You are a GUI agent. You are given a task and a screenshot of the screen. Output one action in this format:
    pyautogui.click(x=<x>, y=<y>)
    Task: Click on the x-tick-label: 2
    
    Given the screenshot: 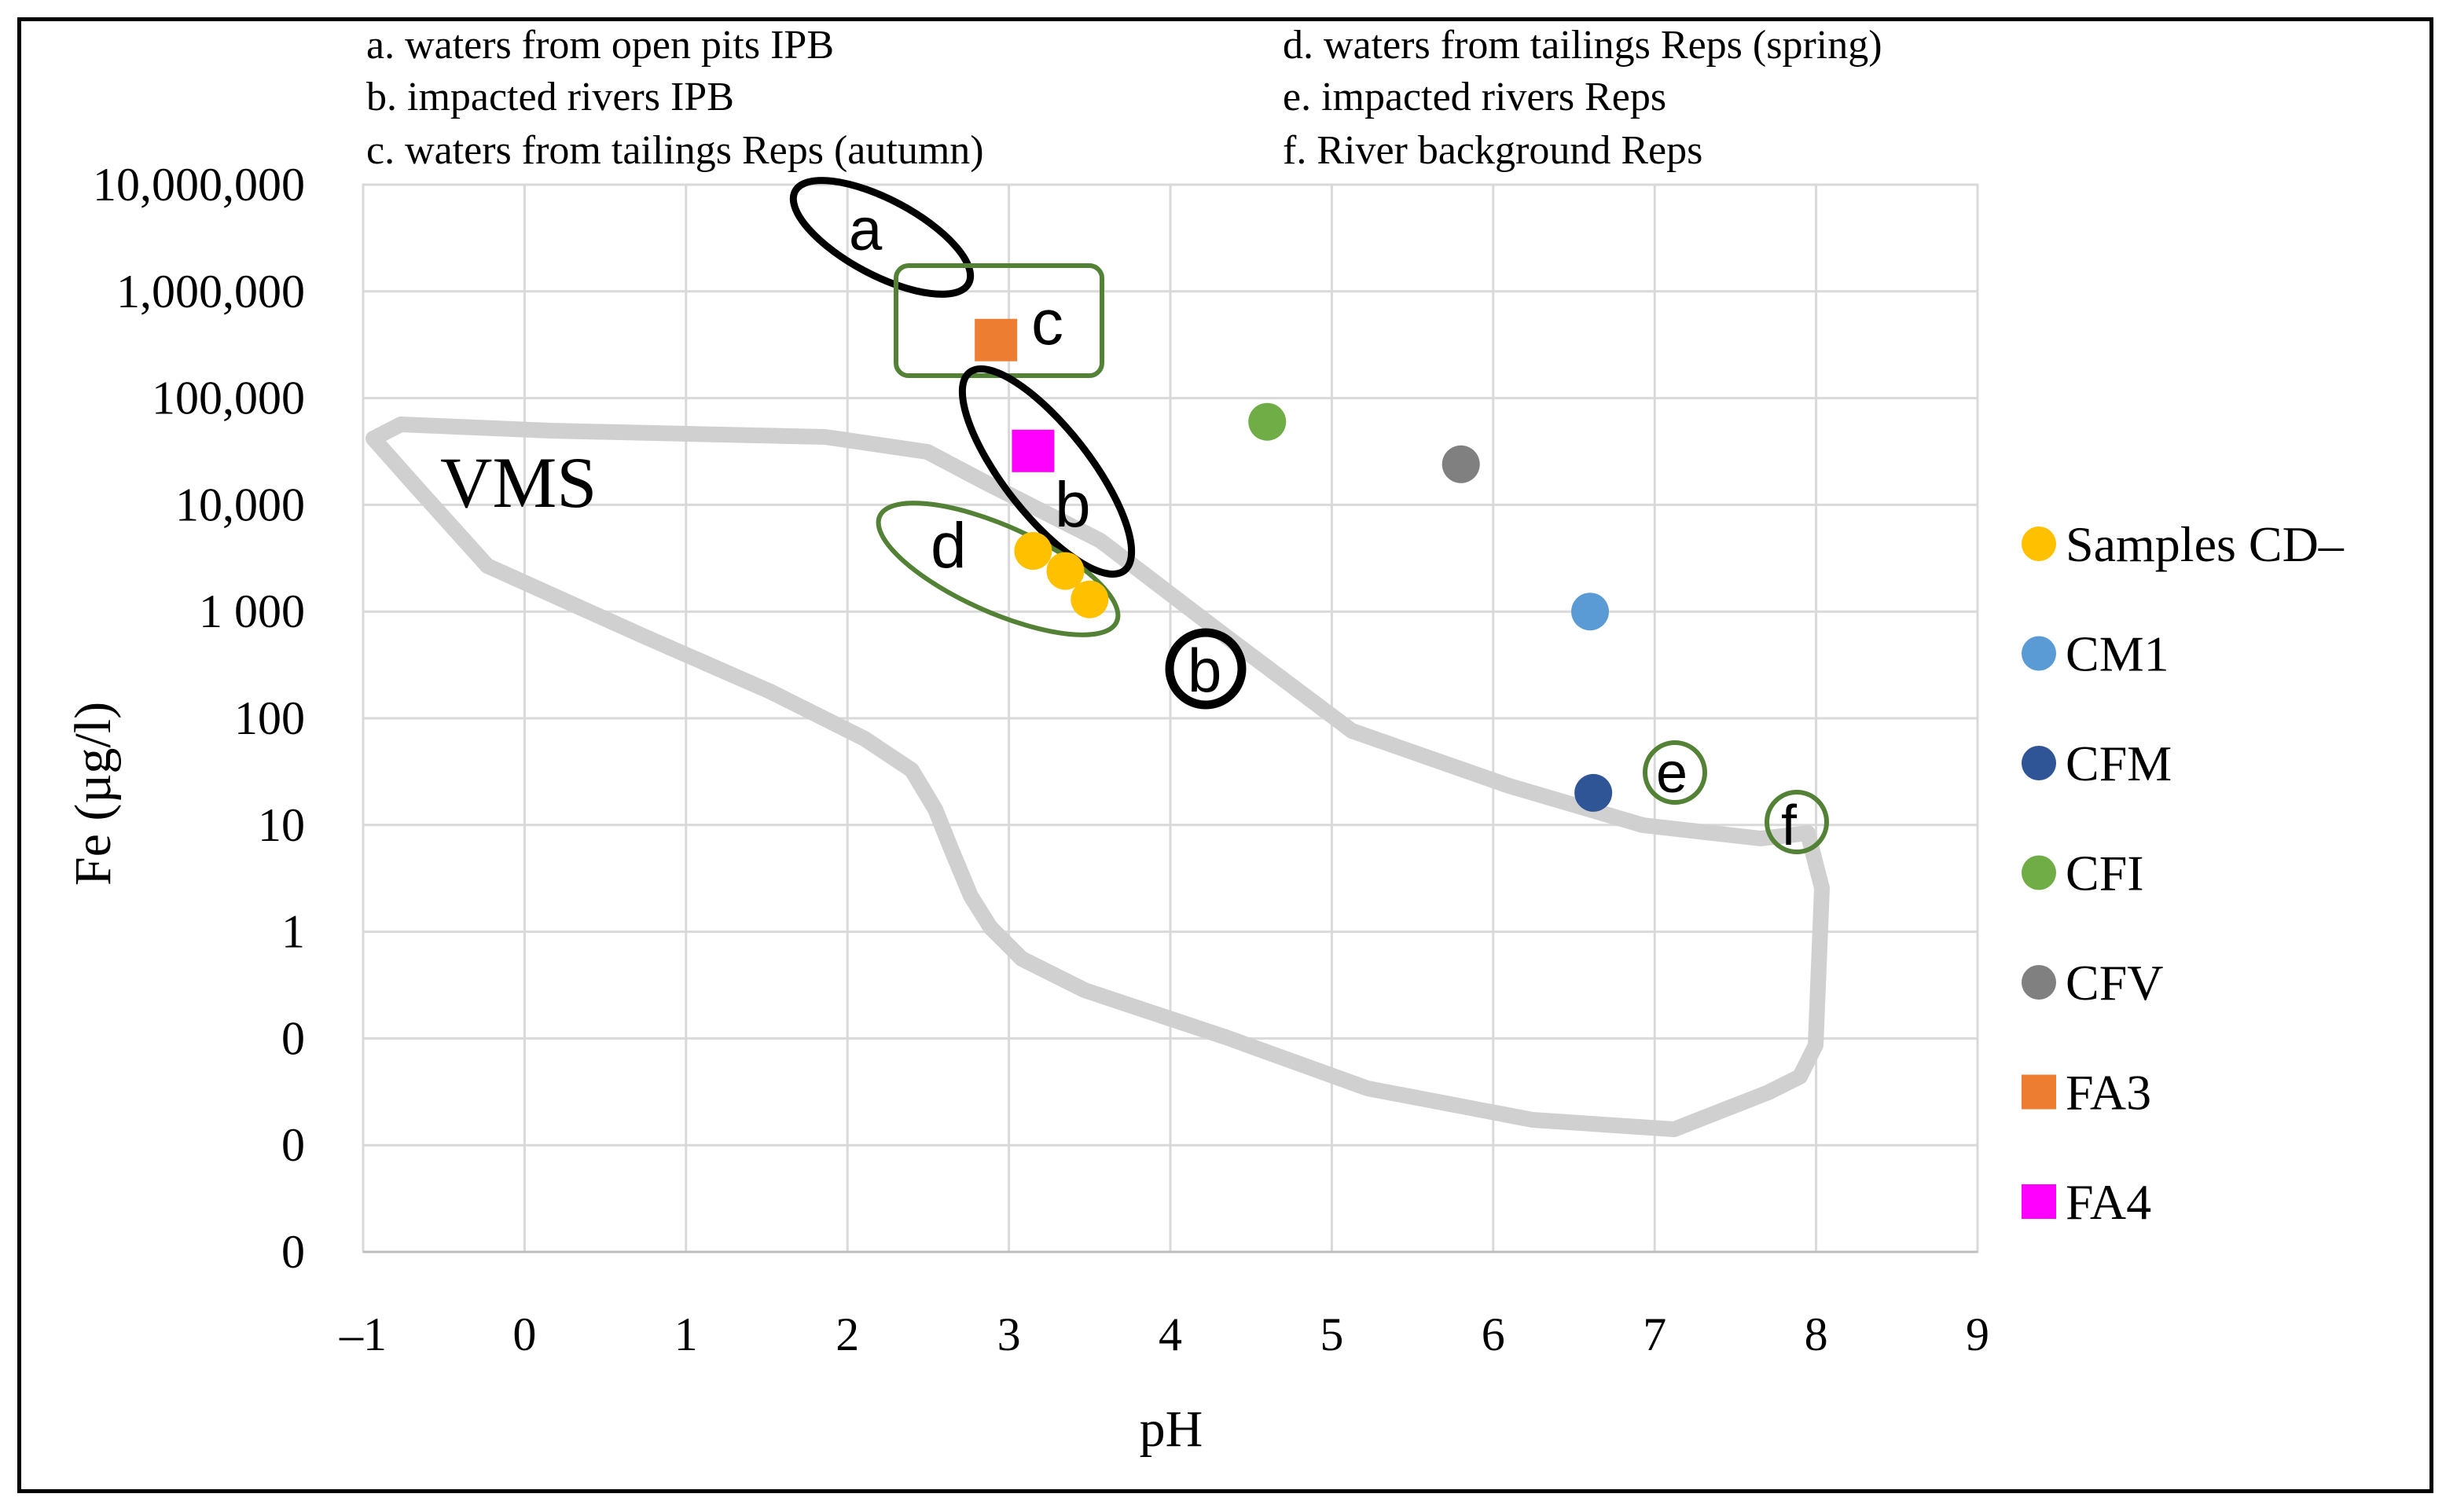 What is the action you would take?
    pyautogui.click(x=847, y=1334)
    